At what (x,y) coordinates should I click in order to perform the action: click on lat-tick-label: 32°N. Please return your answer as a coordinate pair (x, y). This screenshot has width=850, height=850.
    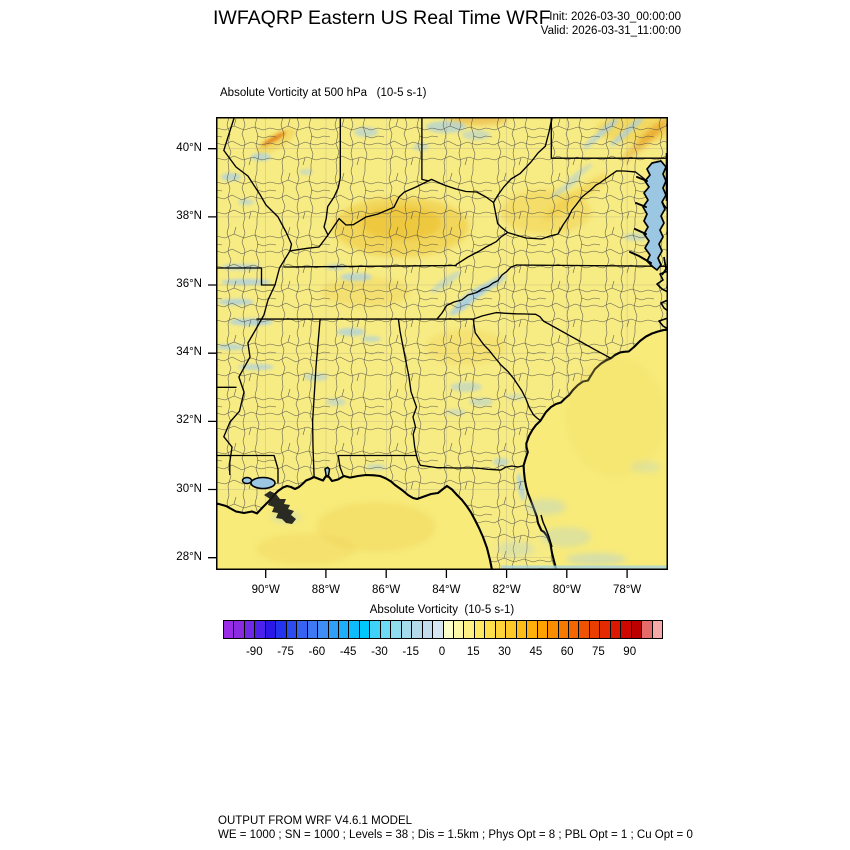
    Looking at the image, I should click on (189, 420).